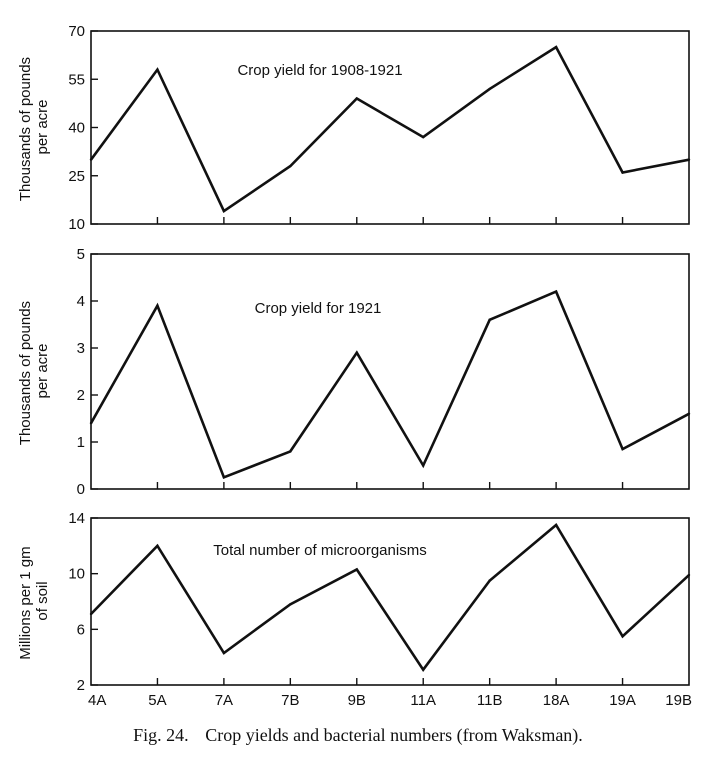 The image size is (718, 766). Describe the element at coordinates (490, 700) in the screenshot. I see `x-tick-label: 11B` at that location.